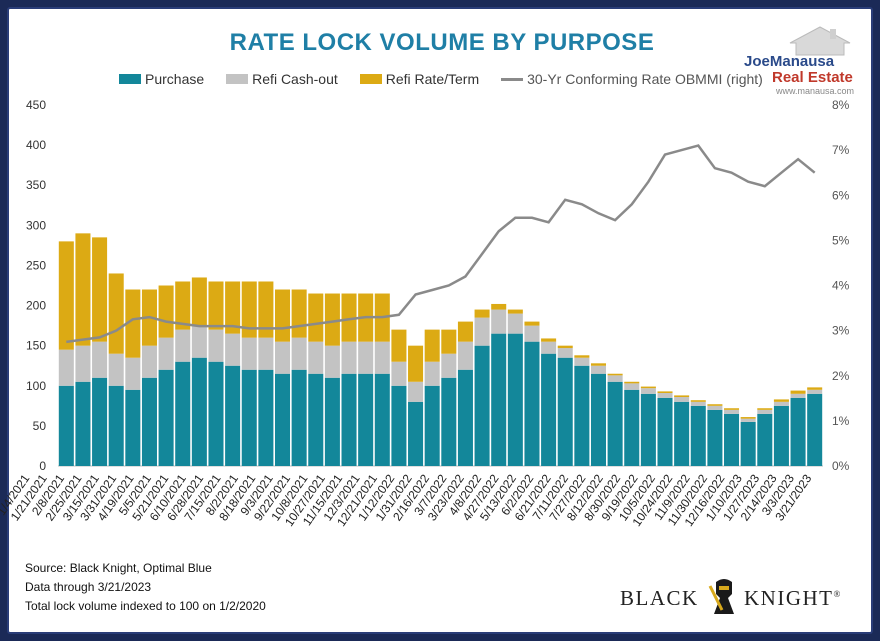 The width and height of the screenshot is (880, 641). What do you see at coordinates (237, 79) in the screenshot?
I see `legend-swatch-cashout` at bounding box center [237, 79].